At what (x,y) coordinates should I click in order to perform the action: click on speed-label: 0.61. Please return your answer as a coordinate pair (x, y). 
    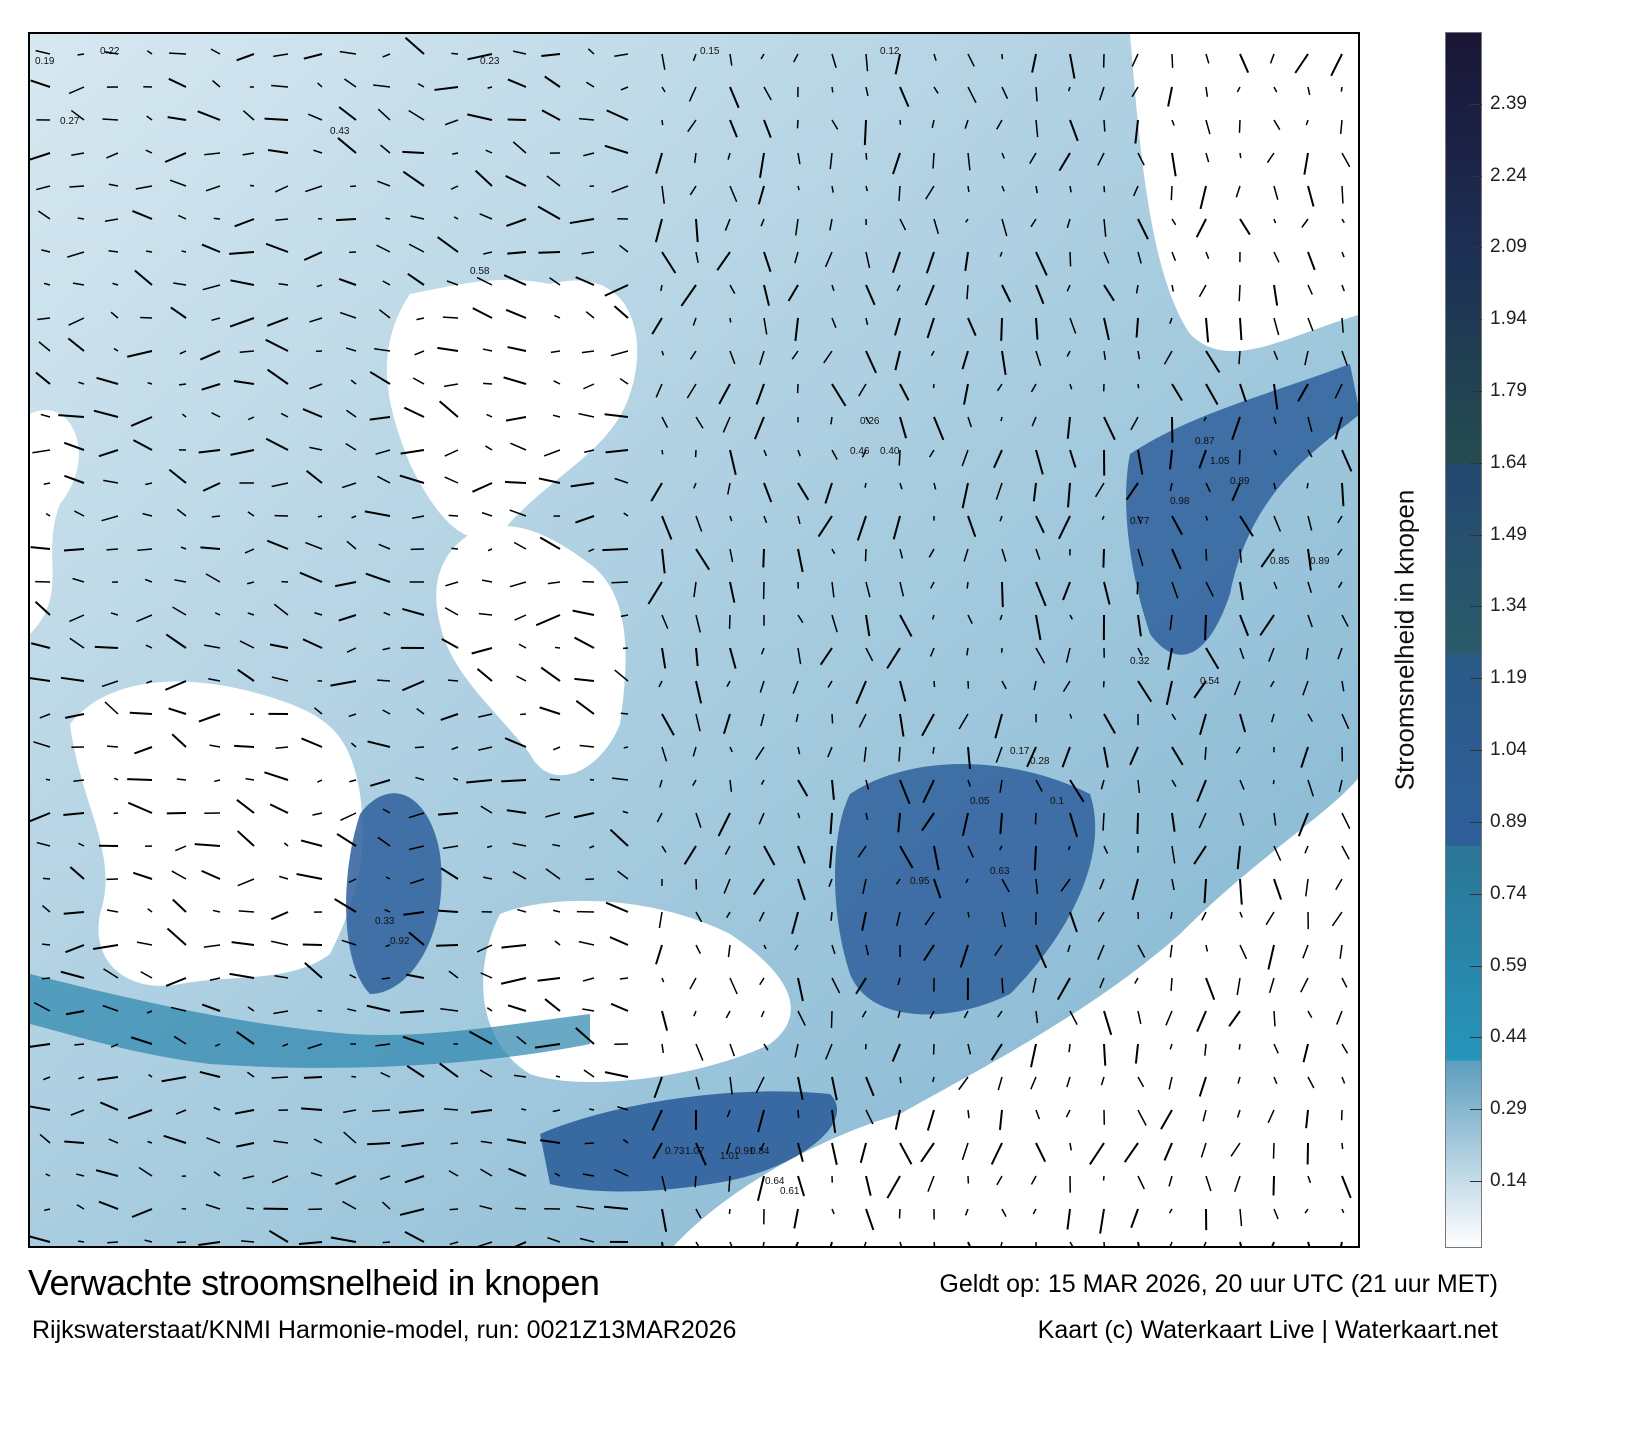
    Looking at the image, I should click on (790, 1191).